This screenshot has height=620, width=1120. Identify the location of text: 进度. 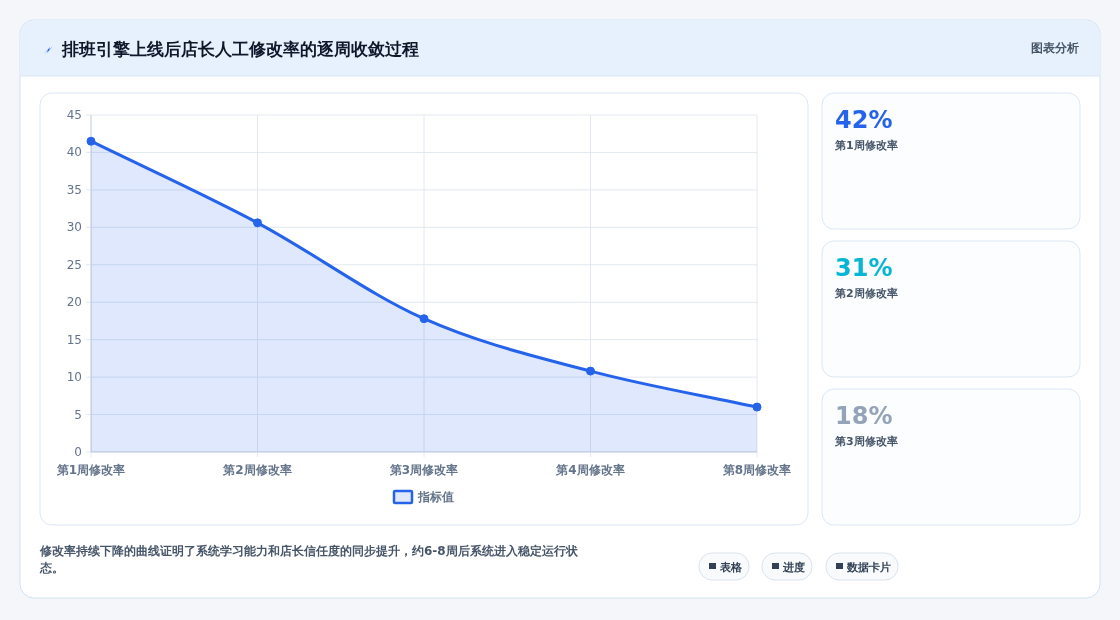
(793, 567).